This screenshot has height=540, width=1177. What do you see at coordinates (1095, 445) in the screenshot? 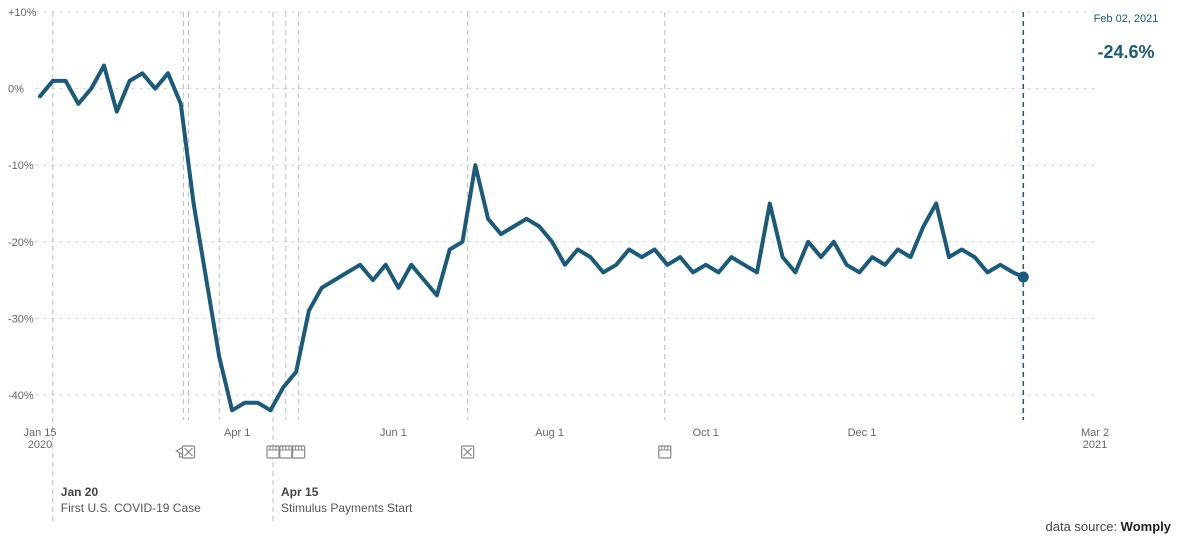
I see `x-tick-sublabel: 2021` at bounding box center [1095, 445].